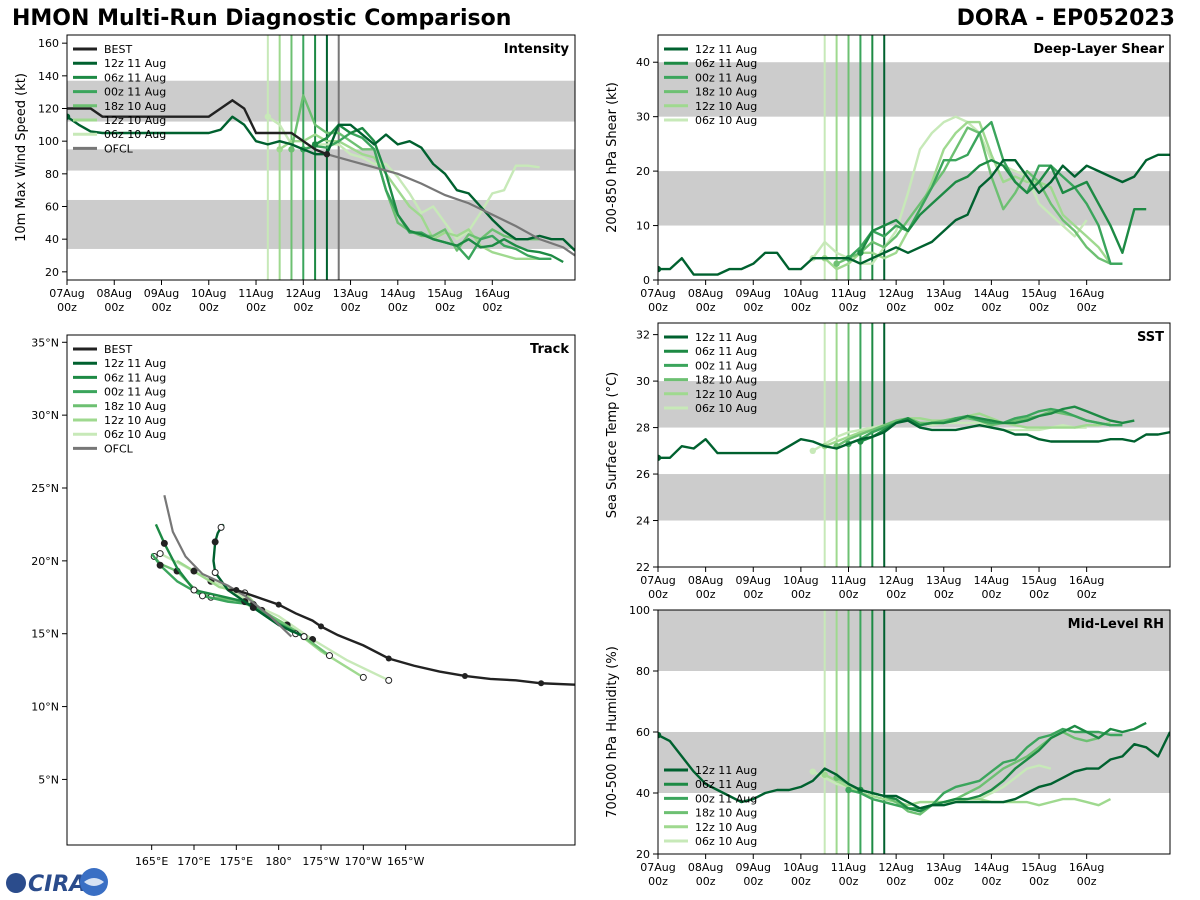 The image size is (1200, 900). I want to click on intensity-plot-area, so click(321, 157).